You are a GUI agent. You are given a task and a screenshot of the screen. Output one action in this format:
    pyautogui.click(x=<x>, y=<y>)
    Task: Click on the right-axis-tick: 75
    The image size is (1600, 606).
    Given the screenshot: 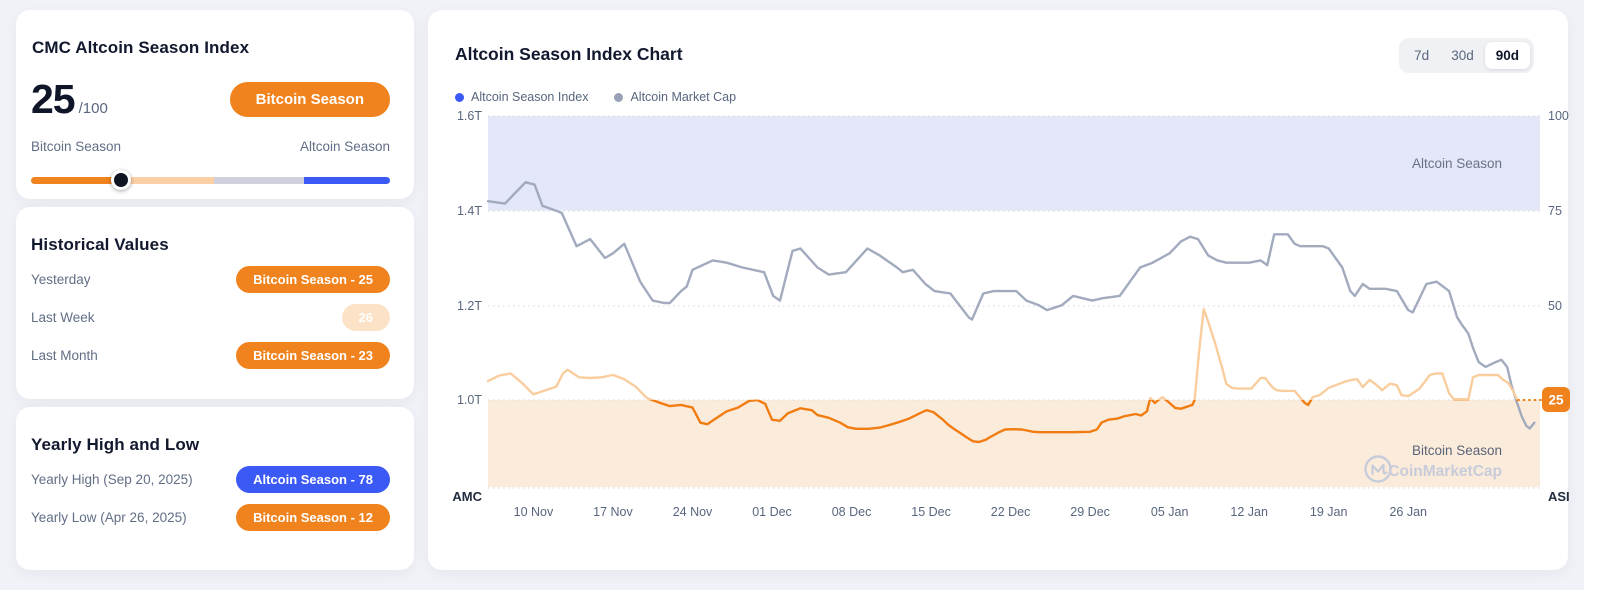 What is the action you would take?
    pyautogui.click(x=1555, y=211)
    